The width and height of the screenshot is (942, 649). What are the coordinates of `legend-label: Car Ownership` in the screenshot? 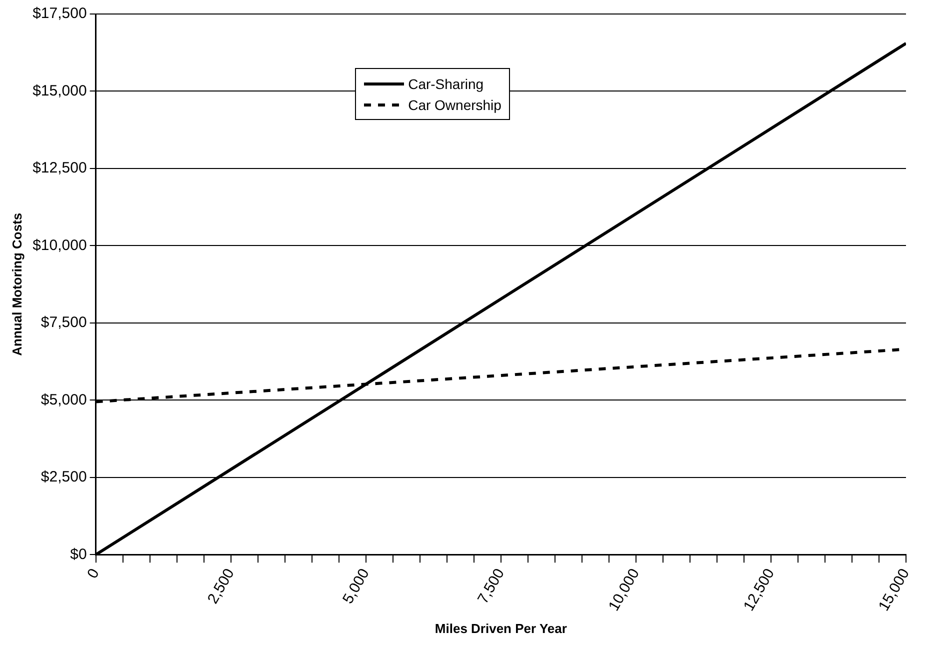 It's located at (455, 104).